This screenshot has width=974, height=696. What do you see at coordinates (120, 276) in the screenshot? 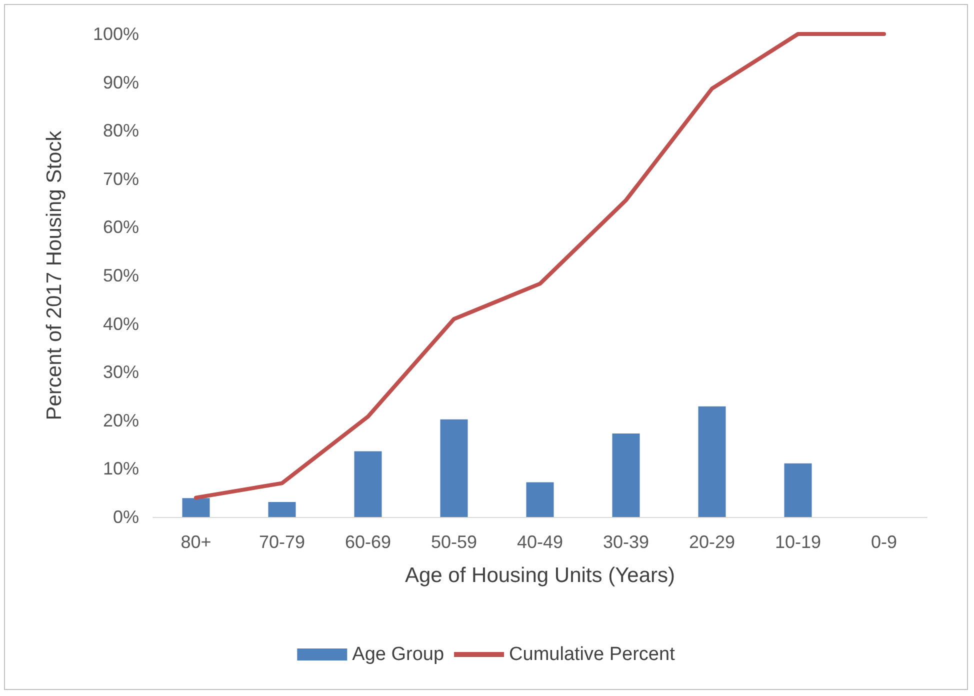
I see `y-tick-label: 50%` at bounding box center [120, 276].